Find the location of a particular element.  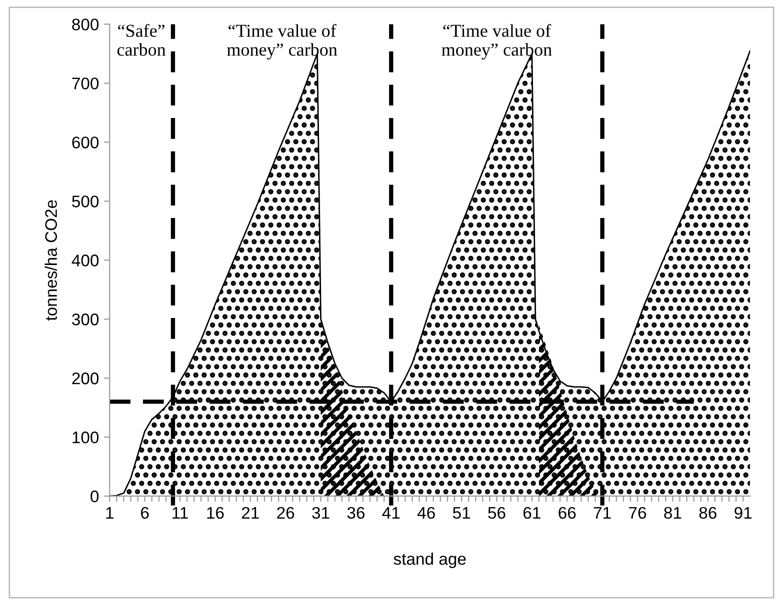

y-tick-label: 200 is located at coordinates (85, 378).